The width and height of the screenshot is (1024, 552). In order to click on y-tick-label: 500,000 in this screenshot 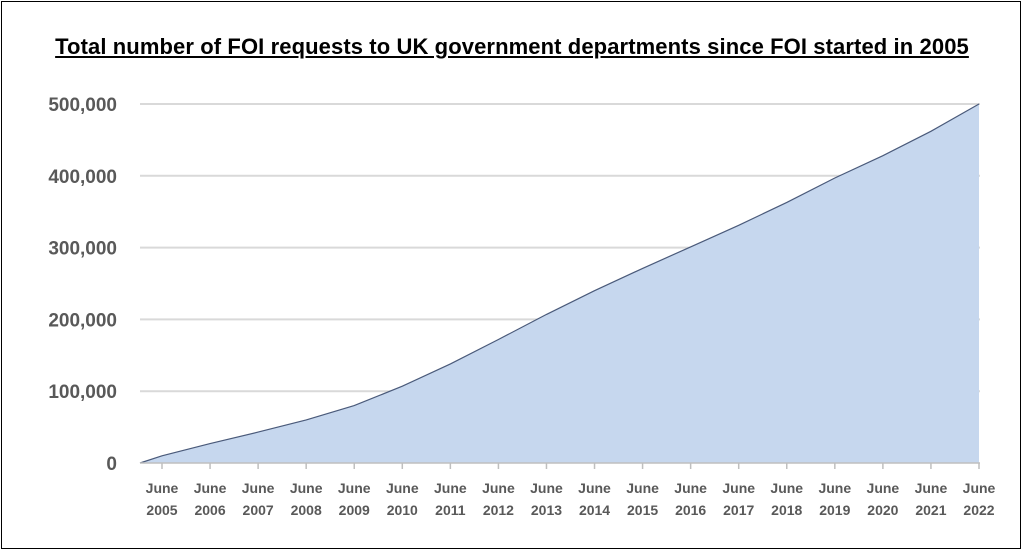, I will do `click(82, 105)`.